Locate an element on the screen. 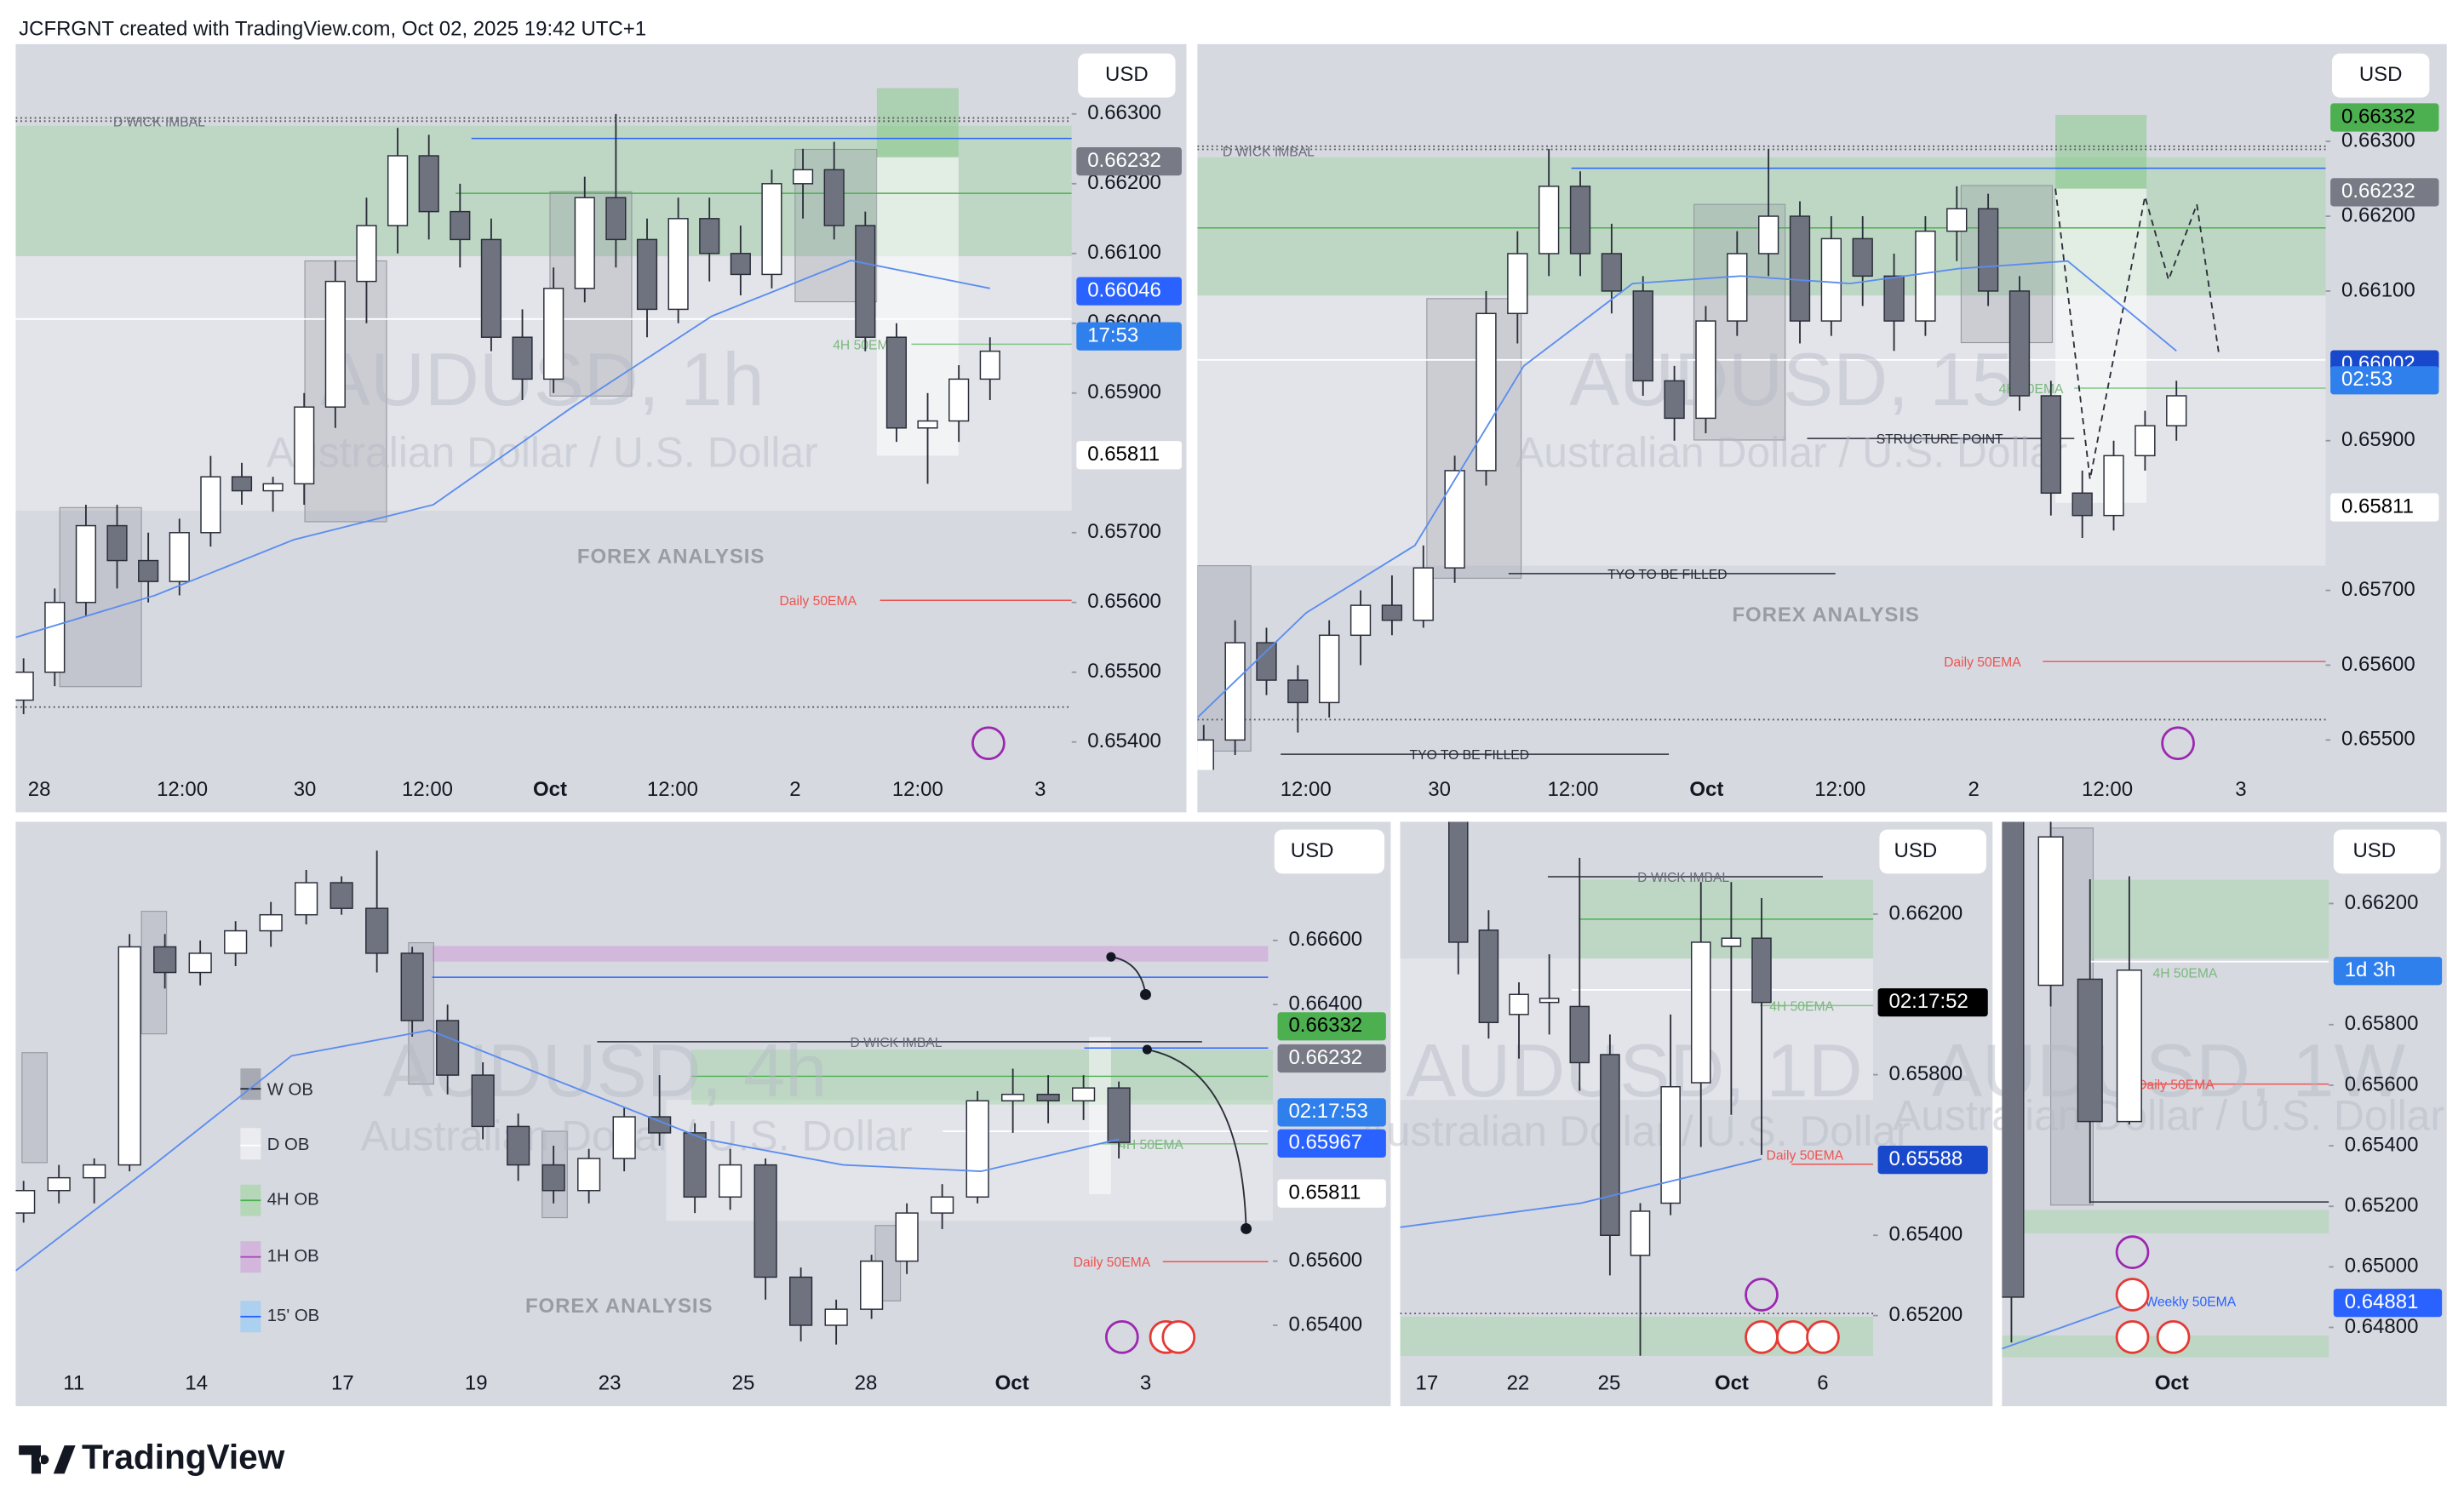 This screenshot has width=2464, height=1510. legend-label: D OB is located at coordinates (289, 1144).